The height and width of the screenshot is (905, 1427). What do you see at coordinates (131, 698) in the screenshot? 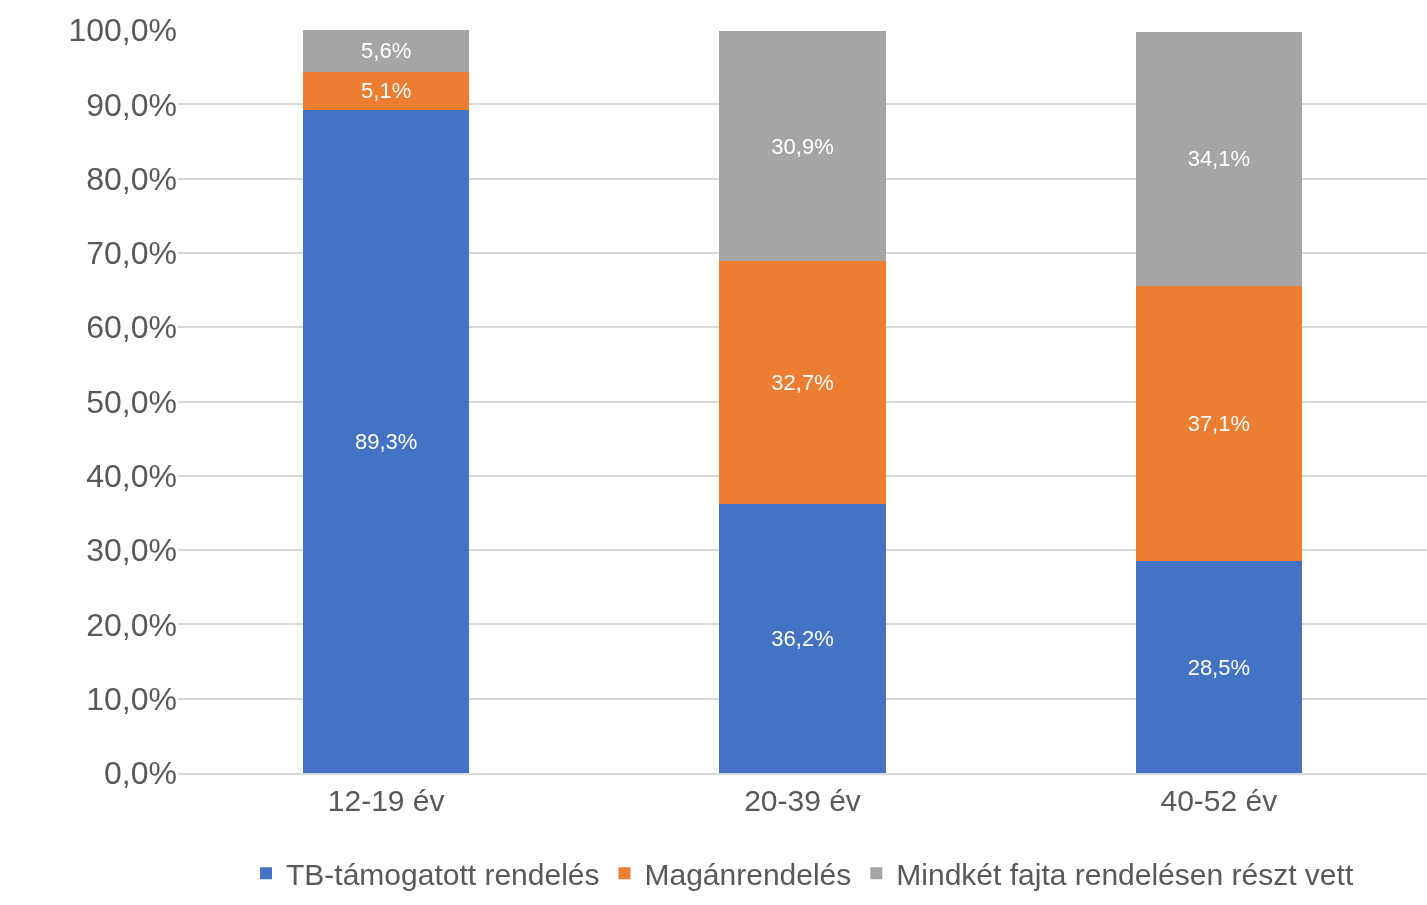
I see `y-tick-label: 10,0%` at bounding box center [131, 698].